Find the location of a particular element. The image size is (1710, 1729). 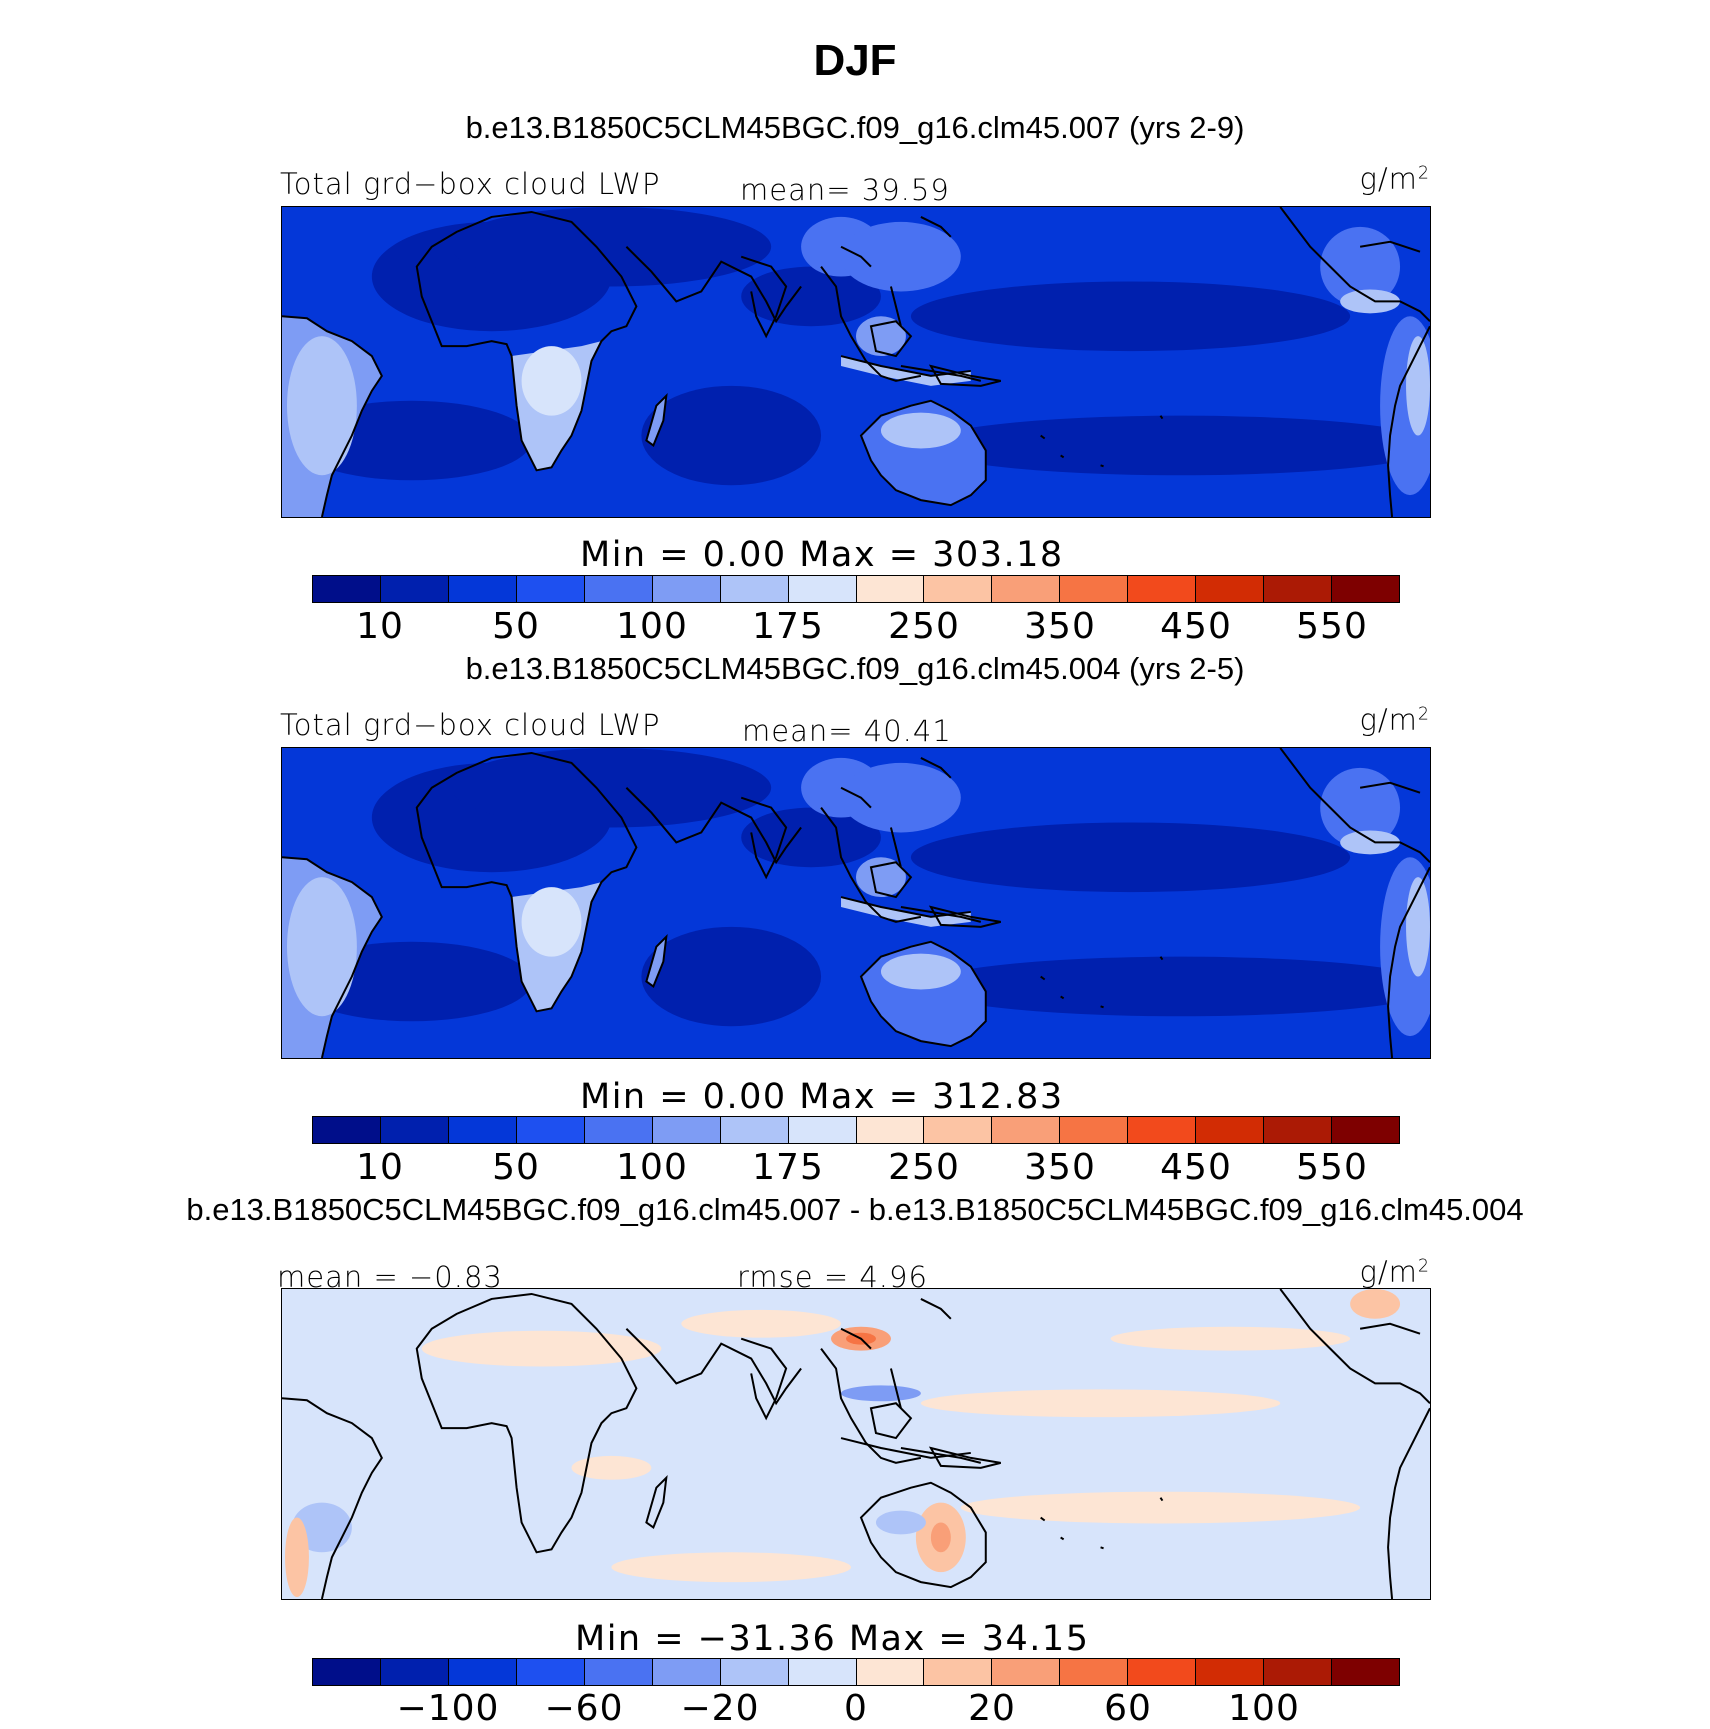

panel-2-variable-label: Total grd−box cloud LWP is located at coordinates (470, 725).